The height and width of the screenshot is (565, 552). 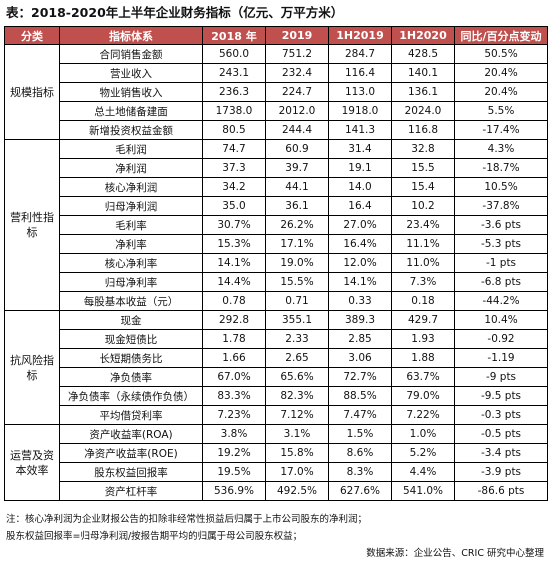 I want to click on value-cell: 36.1, so click(x=297, y=206).